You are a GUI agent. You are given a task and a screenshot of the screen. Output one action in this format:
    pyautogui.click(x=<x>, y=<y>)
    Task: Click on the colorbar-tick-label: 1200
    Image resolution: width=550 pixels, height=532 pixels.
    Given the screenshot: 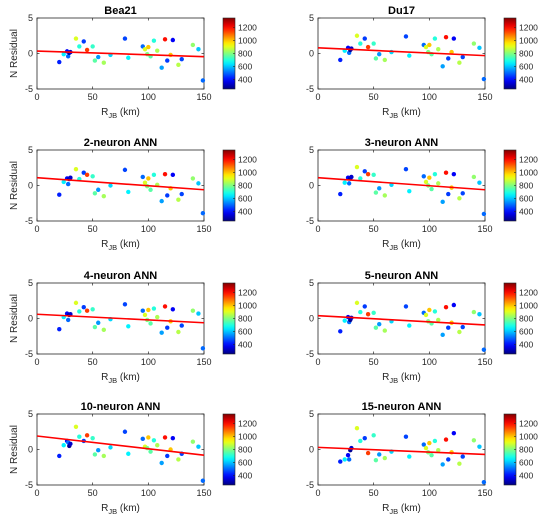 What is the action you would take?
    pyautogui.click(x=247, y=160)
    